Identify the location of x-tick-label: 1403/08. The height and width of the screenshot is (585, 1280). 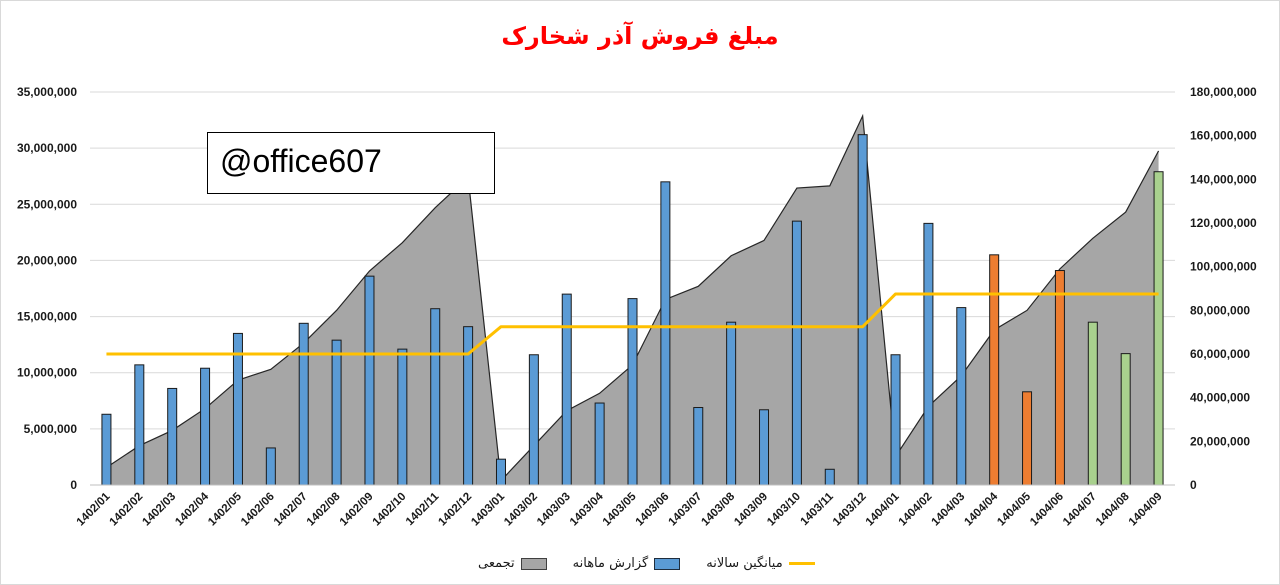
(718, 509).